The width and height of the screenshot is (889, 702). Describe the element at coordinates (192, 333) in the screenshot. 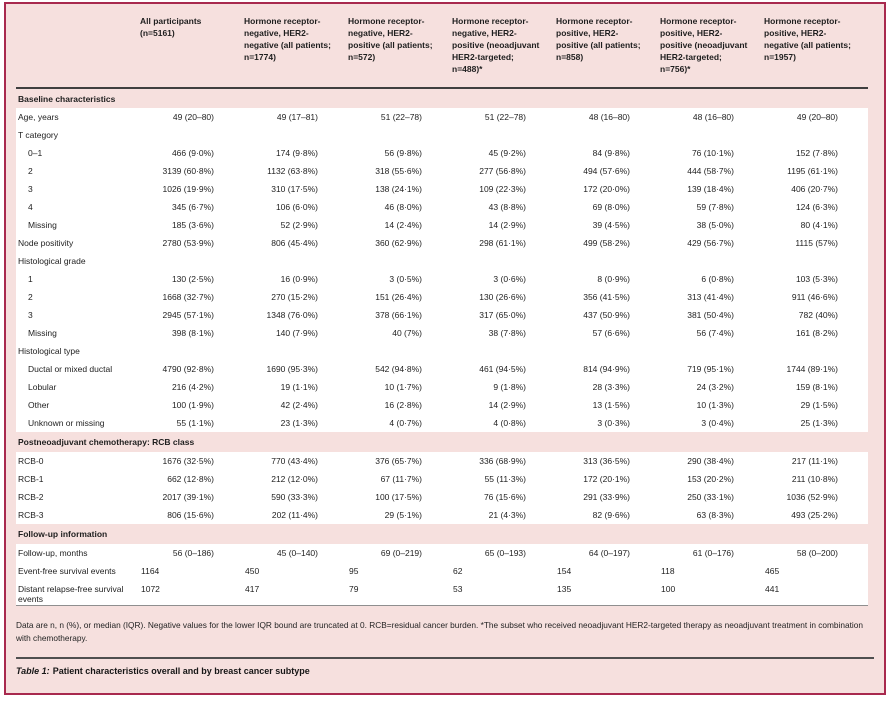

I see `cell-value: 398 (8·1%)` at that location.